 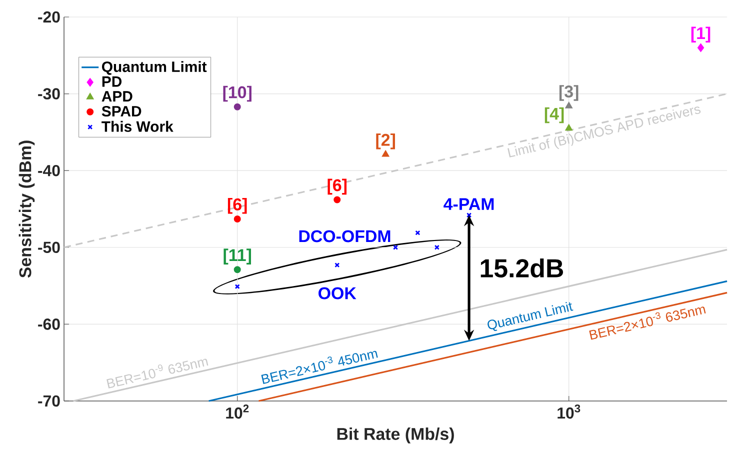 I want to click on annotation: [11], so click(x=237, y=256).